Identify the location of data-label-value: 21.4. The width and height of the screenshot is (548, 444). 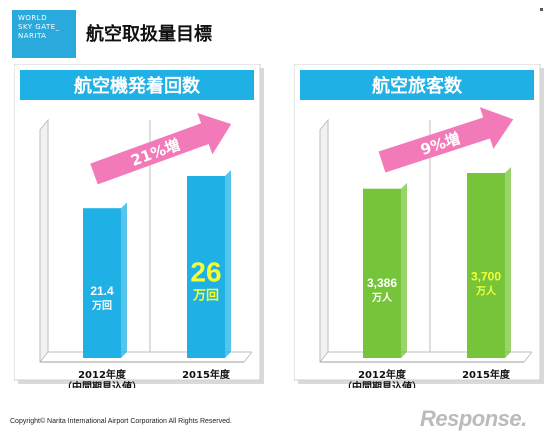
(102, 291).